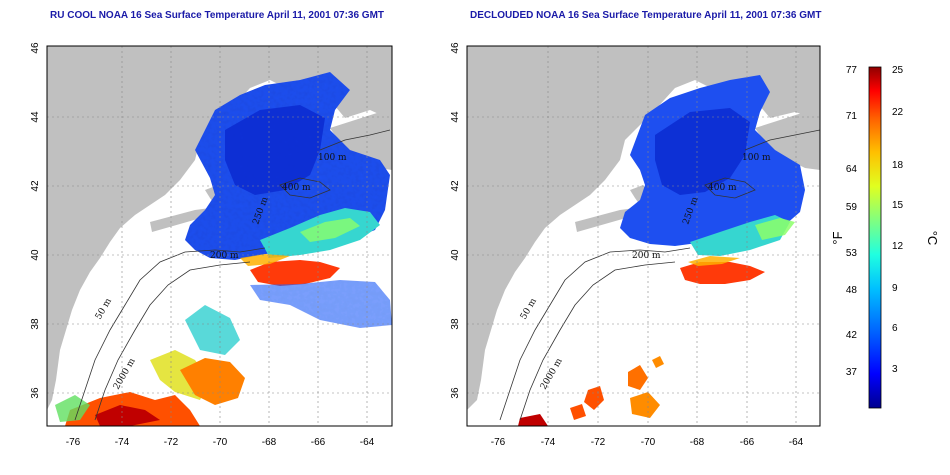 The image size is (950, 475). What do you see at coordinates (852, 207) in the screenshot?
I see `colorbar-f-tick: 59` at bounding box center [852, 207].